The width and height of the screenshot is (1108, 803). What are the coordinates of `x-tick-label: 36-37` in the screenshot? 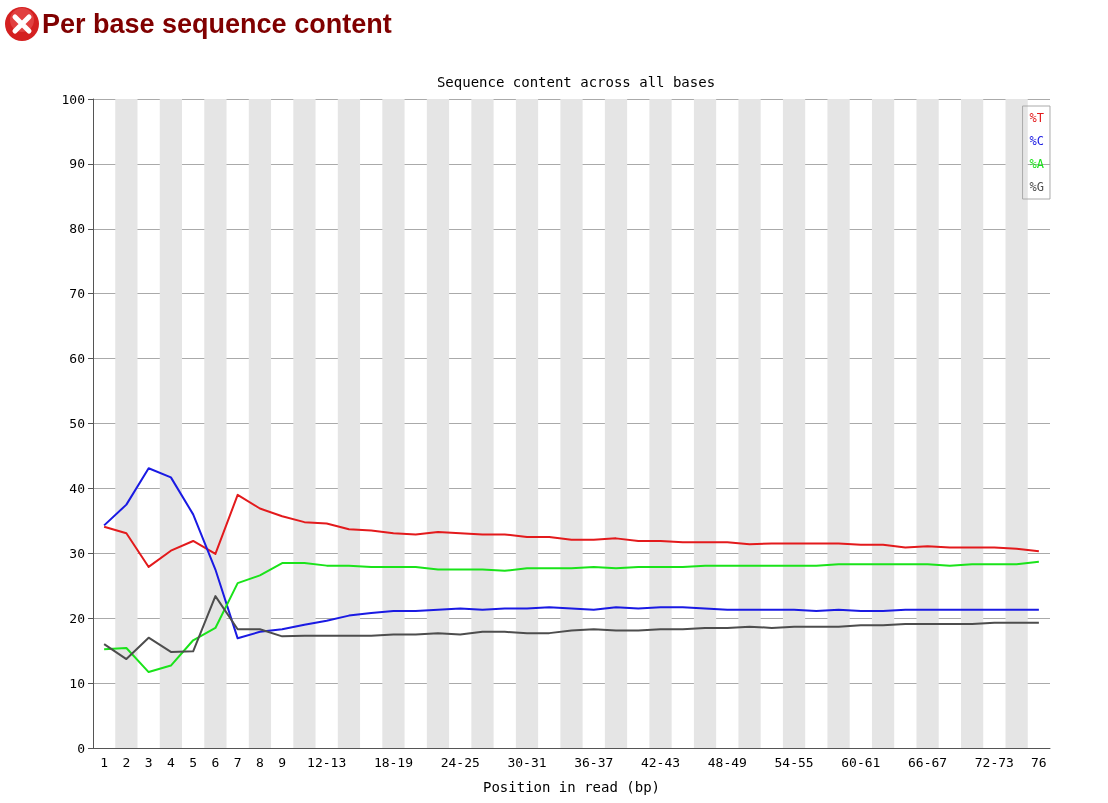 It's located at (594, 762).